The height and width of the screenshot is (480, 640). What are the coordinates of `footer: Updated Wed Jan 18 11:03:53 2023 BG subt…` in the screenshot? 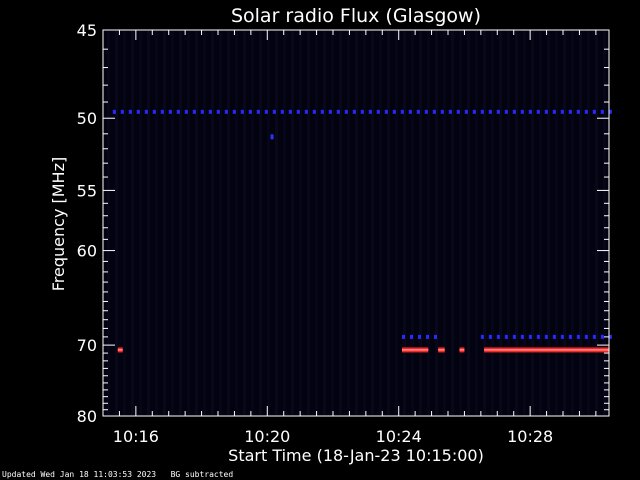 It's located at (117, 474).